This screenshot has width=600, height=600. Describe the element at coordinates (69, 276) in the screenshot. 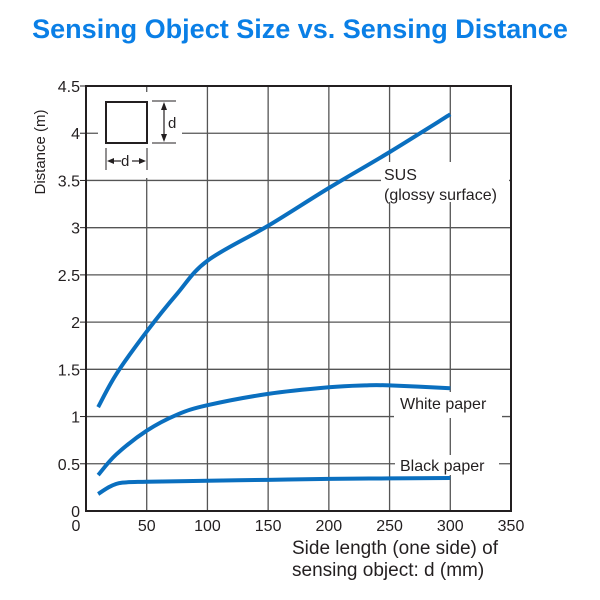

I see `y-tick-label: 2.5` at that location.